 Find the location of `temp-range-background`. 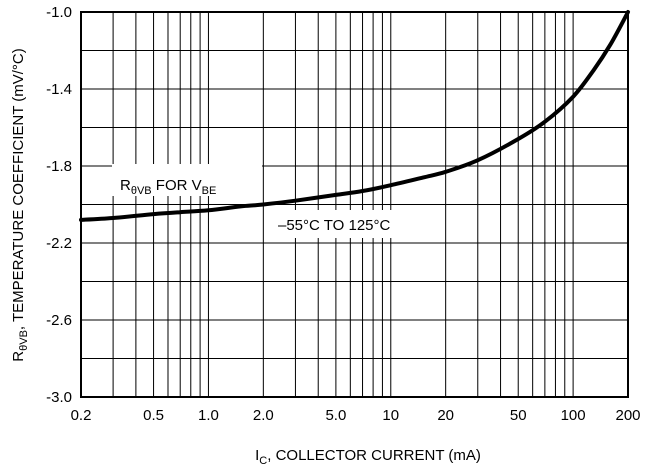

temp-range-background is located at coordinates (346, 224).